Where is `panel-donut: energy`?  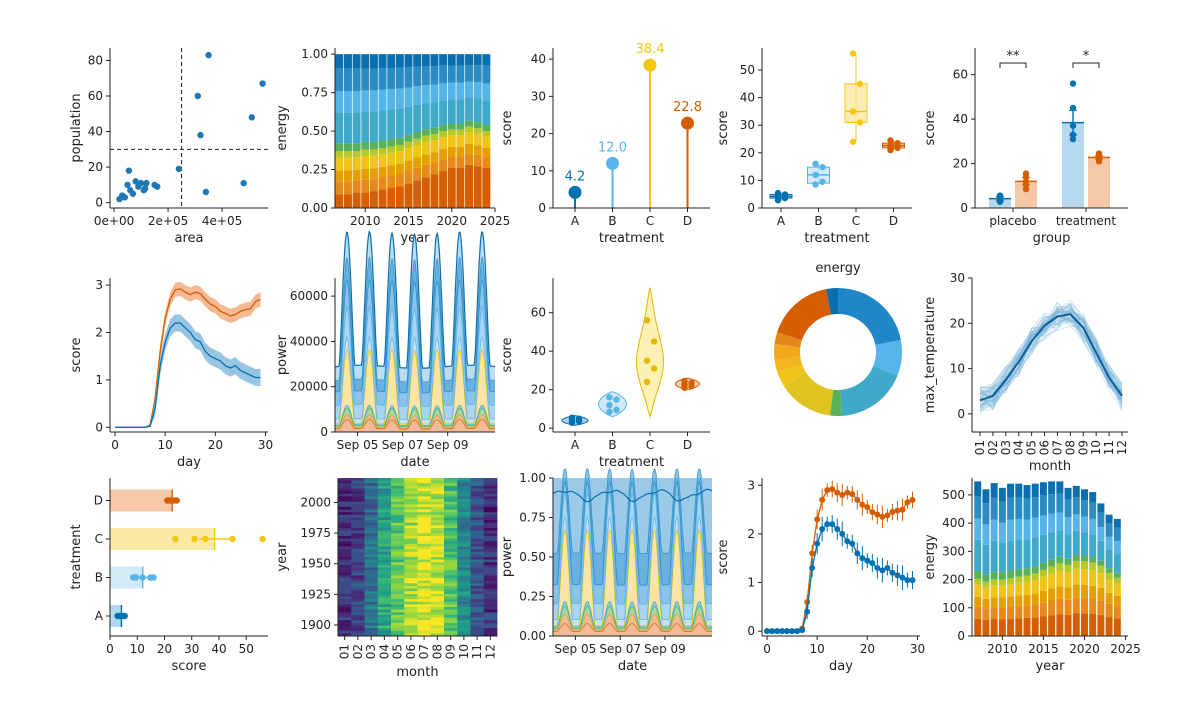
panel-donut: energy is located at coordinates (838, 338).